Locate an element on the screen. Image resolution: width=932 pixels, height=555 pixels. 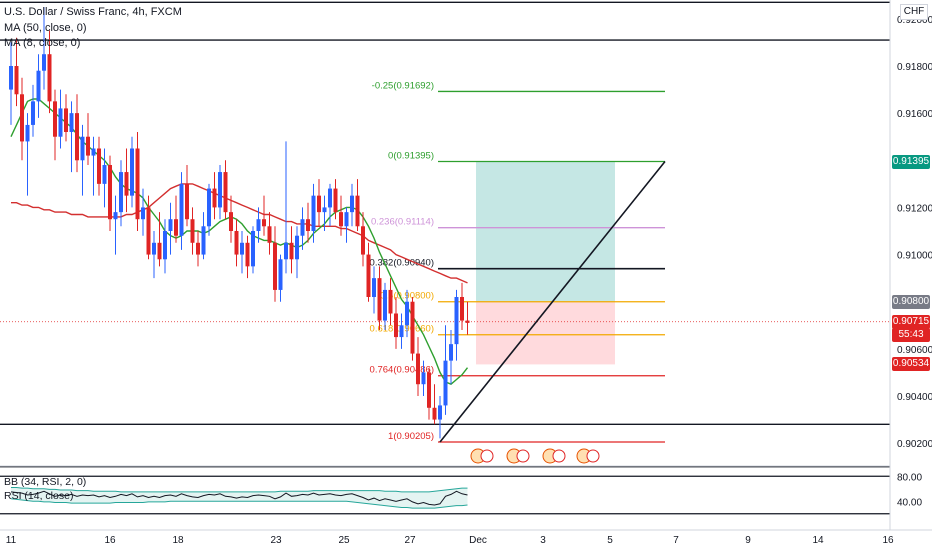
price-tick-label: 0.91800 is located at coordinates (914, 67).